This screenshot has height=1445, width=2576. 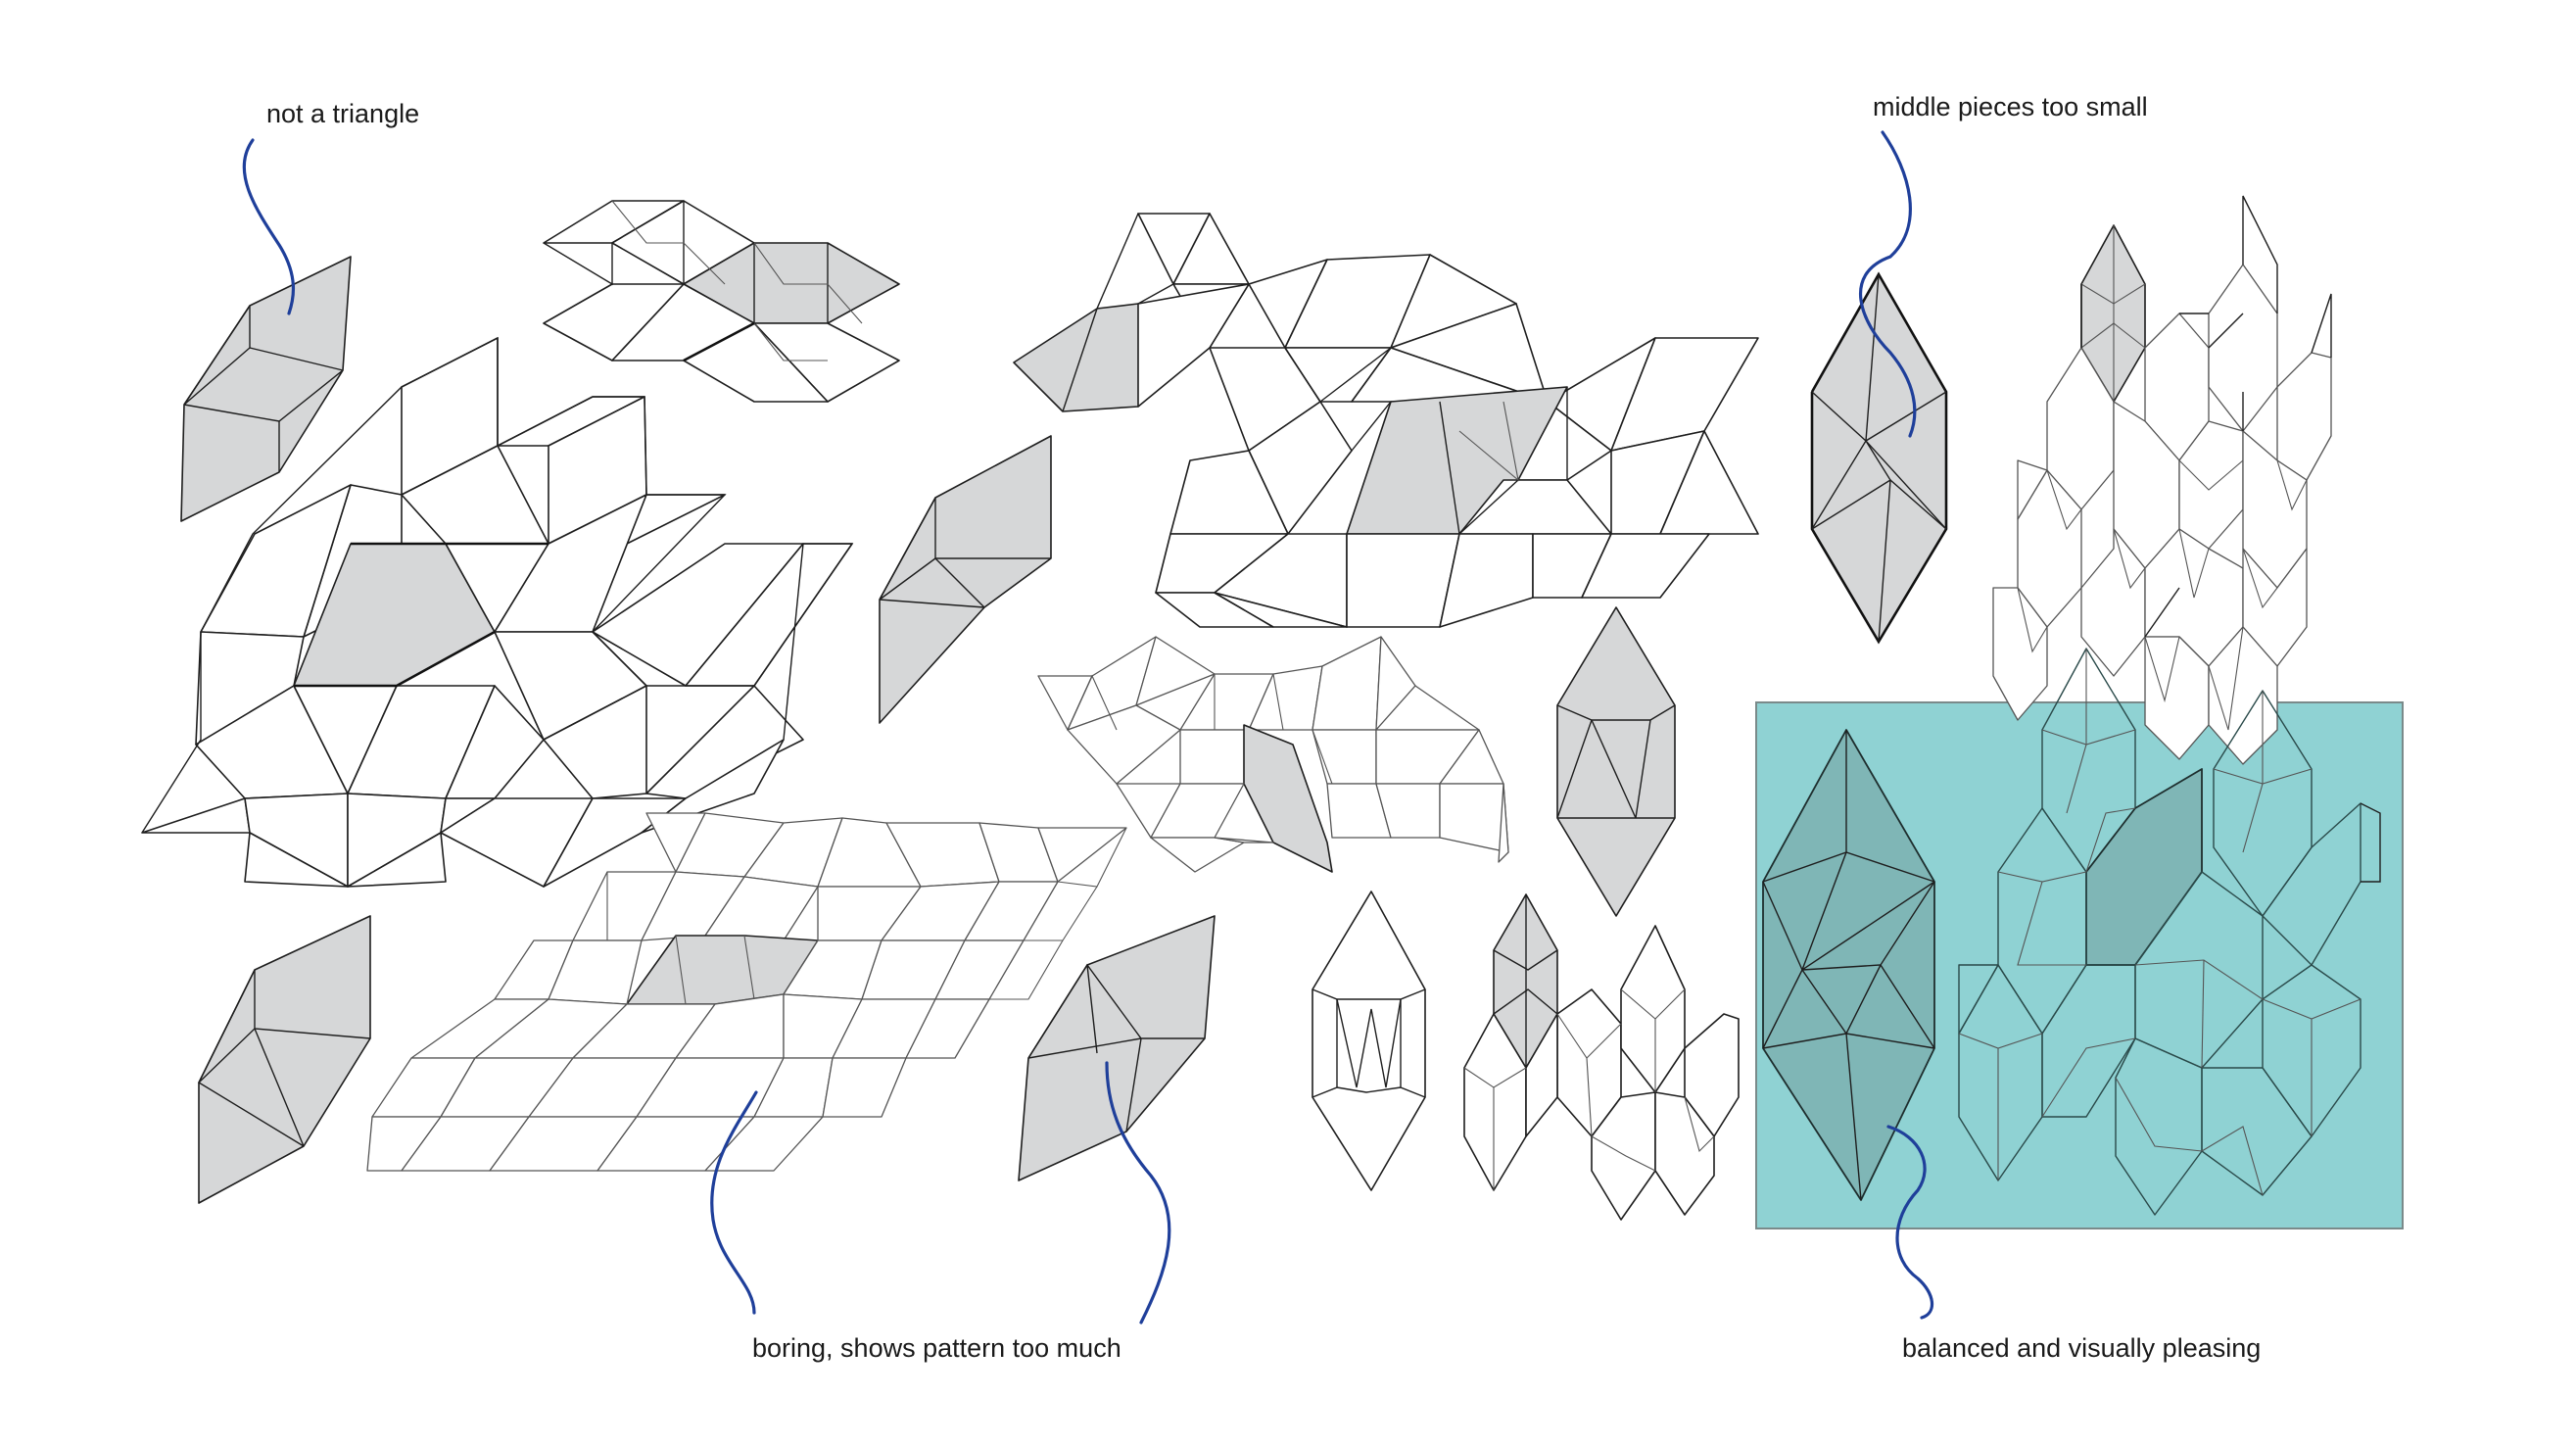 What do you see at coordinates (1386, 421) in the screenshot?
I see `triangle-tessellation-top` at bounding box center [1386, 421].